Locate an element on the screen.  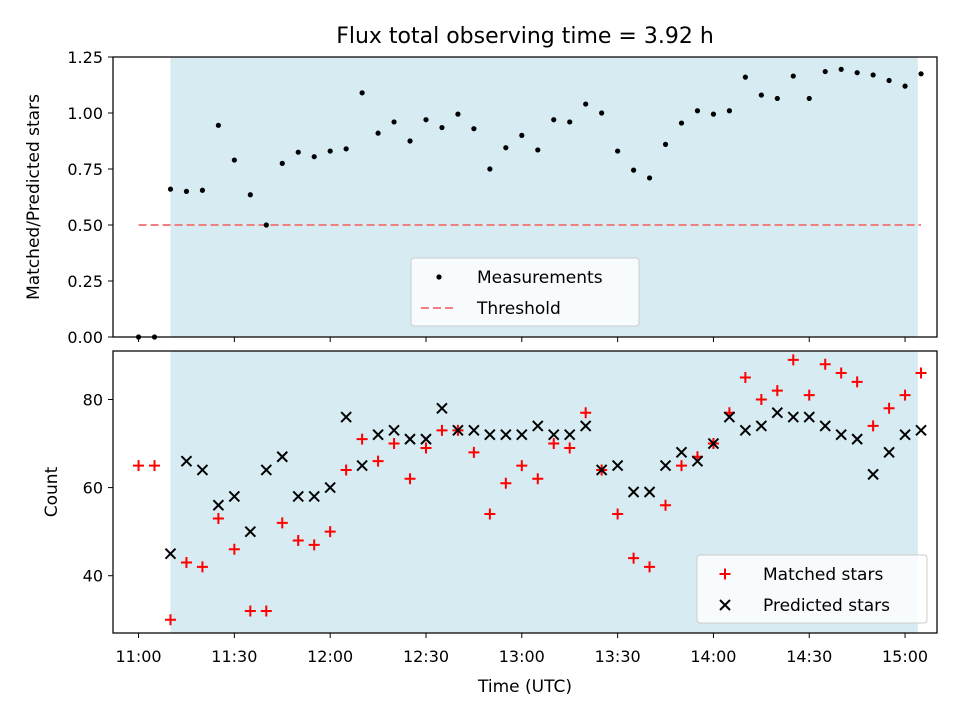
chart-title: Flux total observing time = 3.92 h is located at coordinates (525, 36).